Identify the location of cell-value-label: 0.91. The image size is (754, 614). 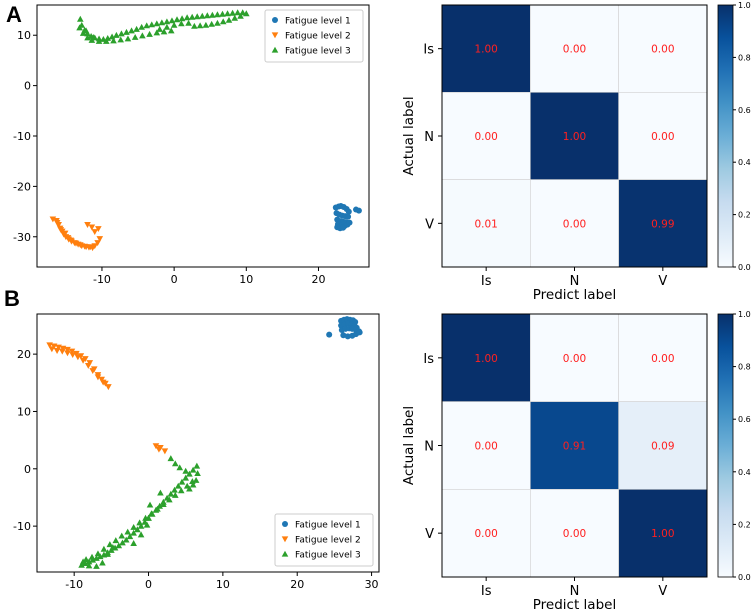
(574, 447).